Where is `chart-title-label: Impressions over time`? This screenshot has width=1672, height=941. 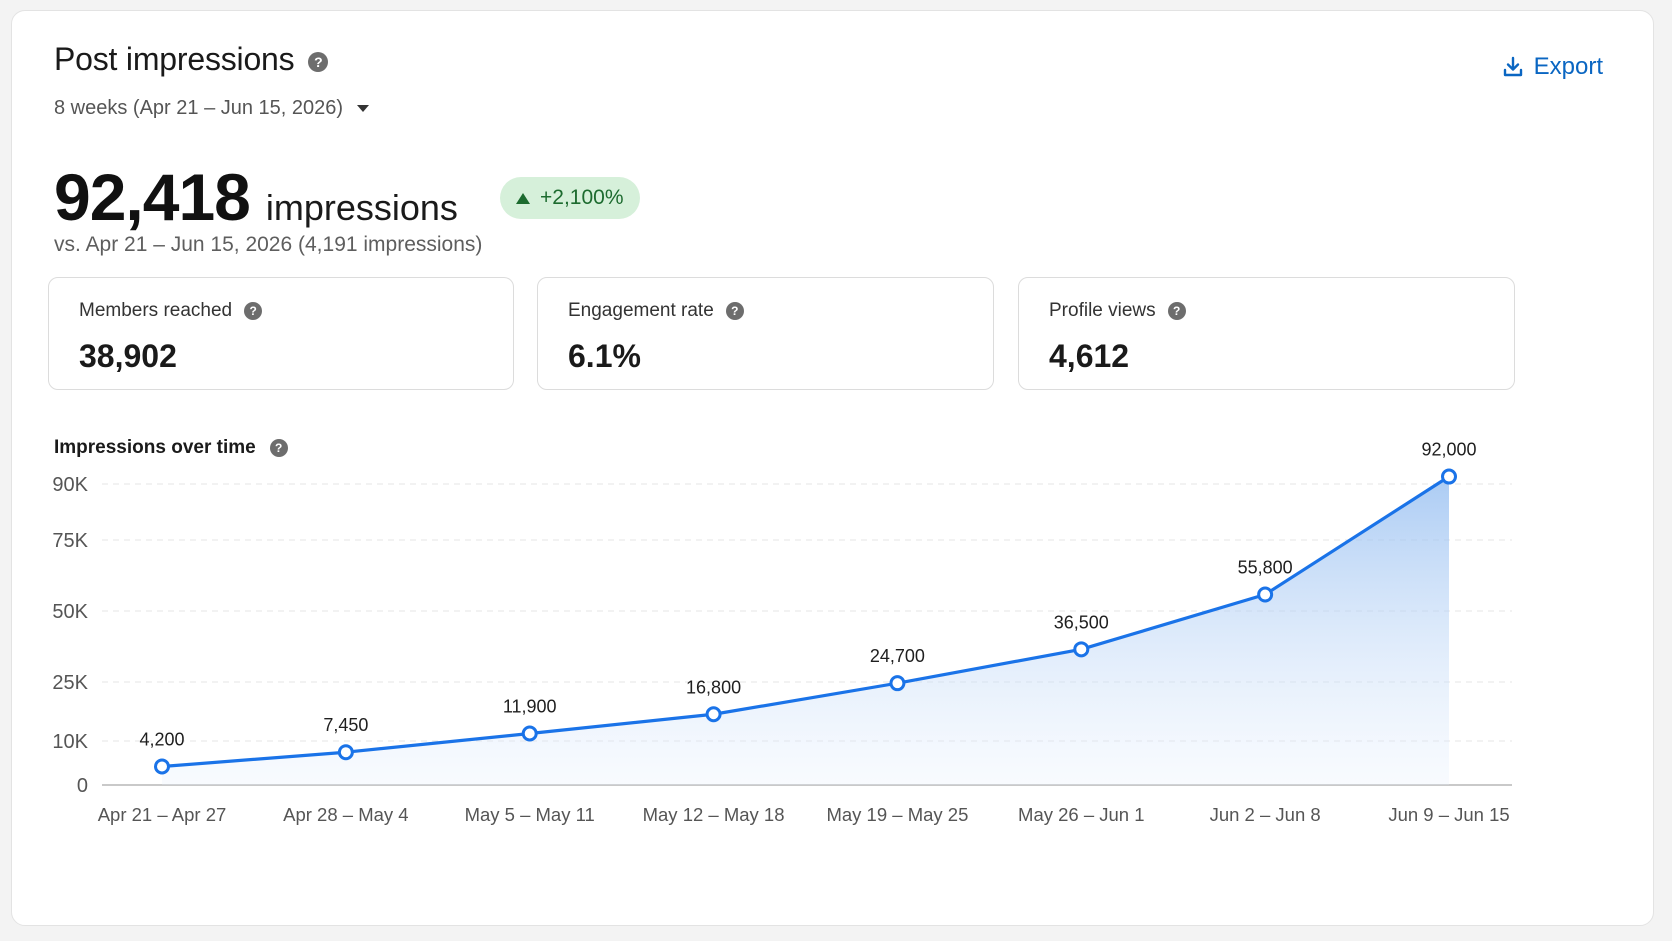
chart-title-label: Impressions over time is located at coordinates (155, 447).